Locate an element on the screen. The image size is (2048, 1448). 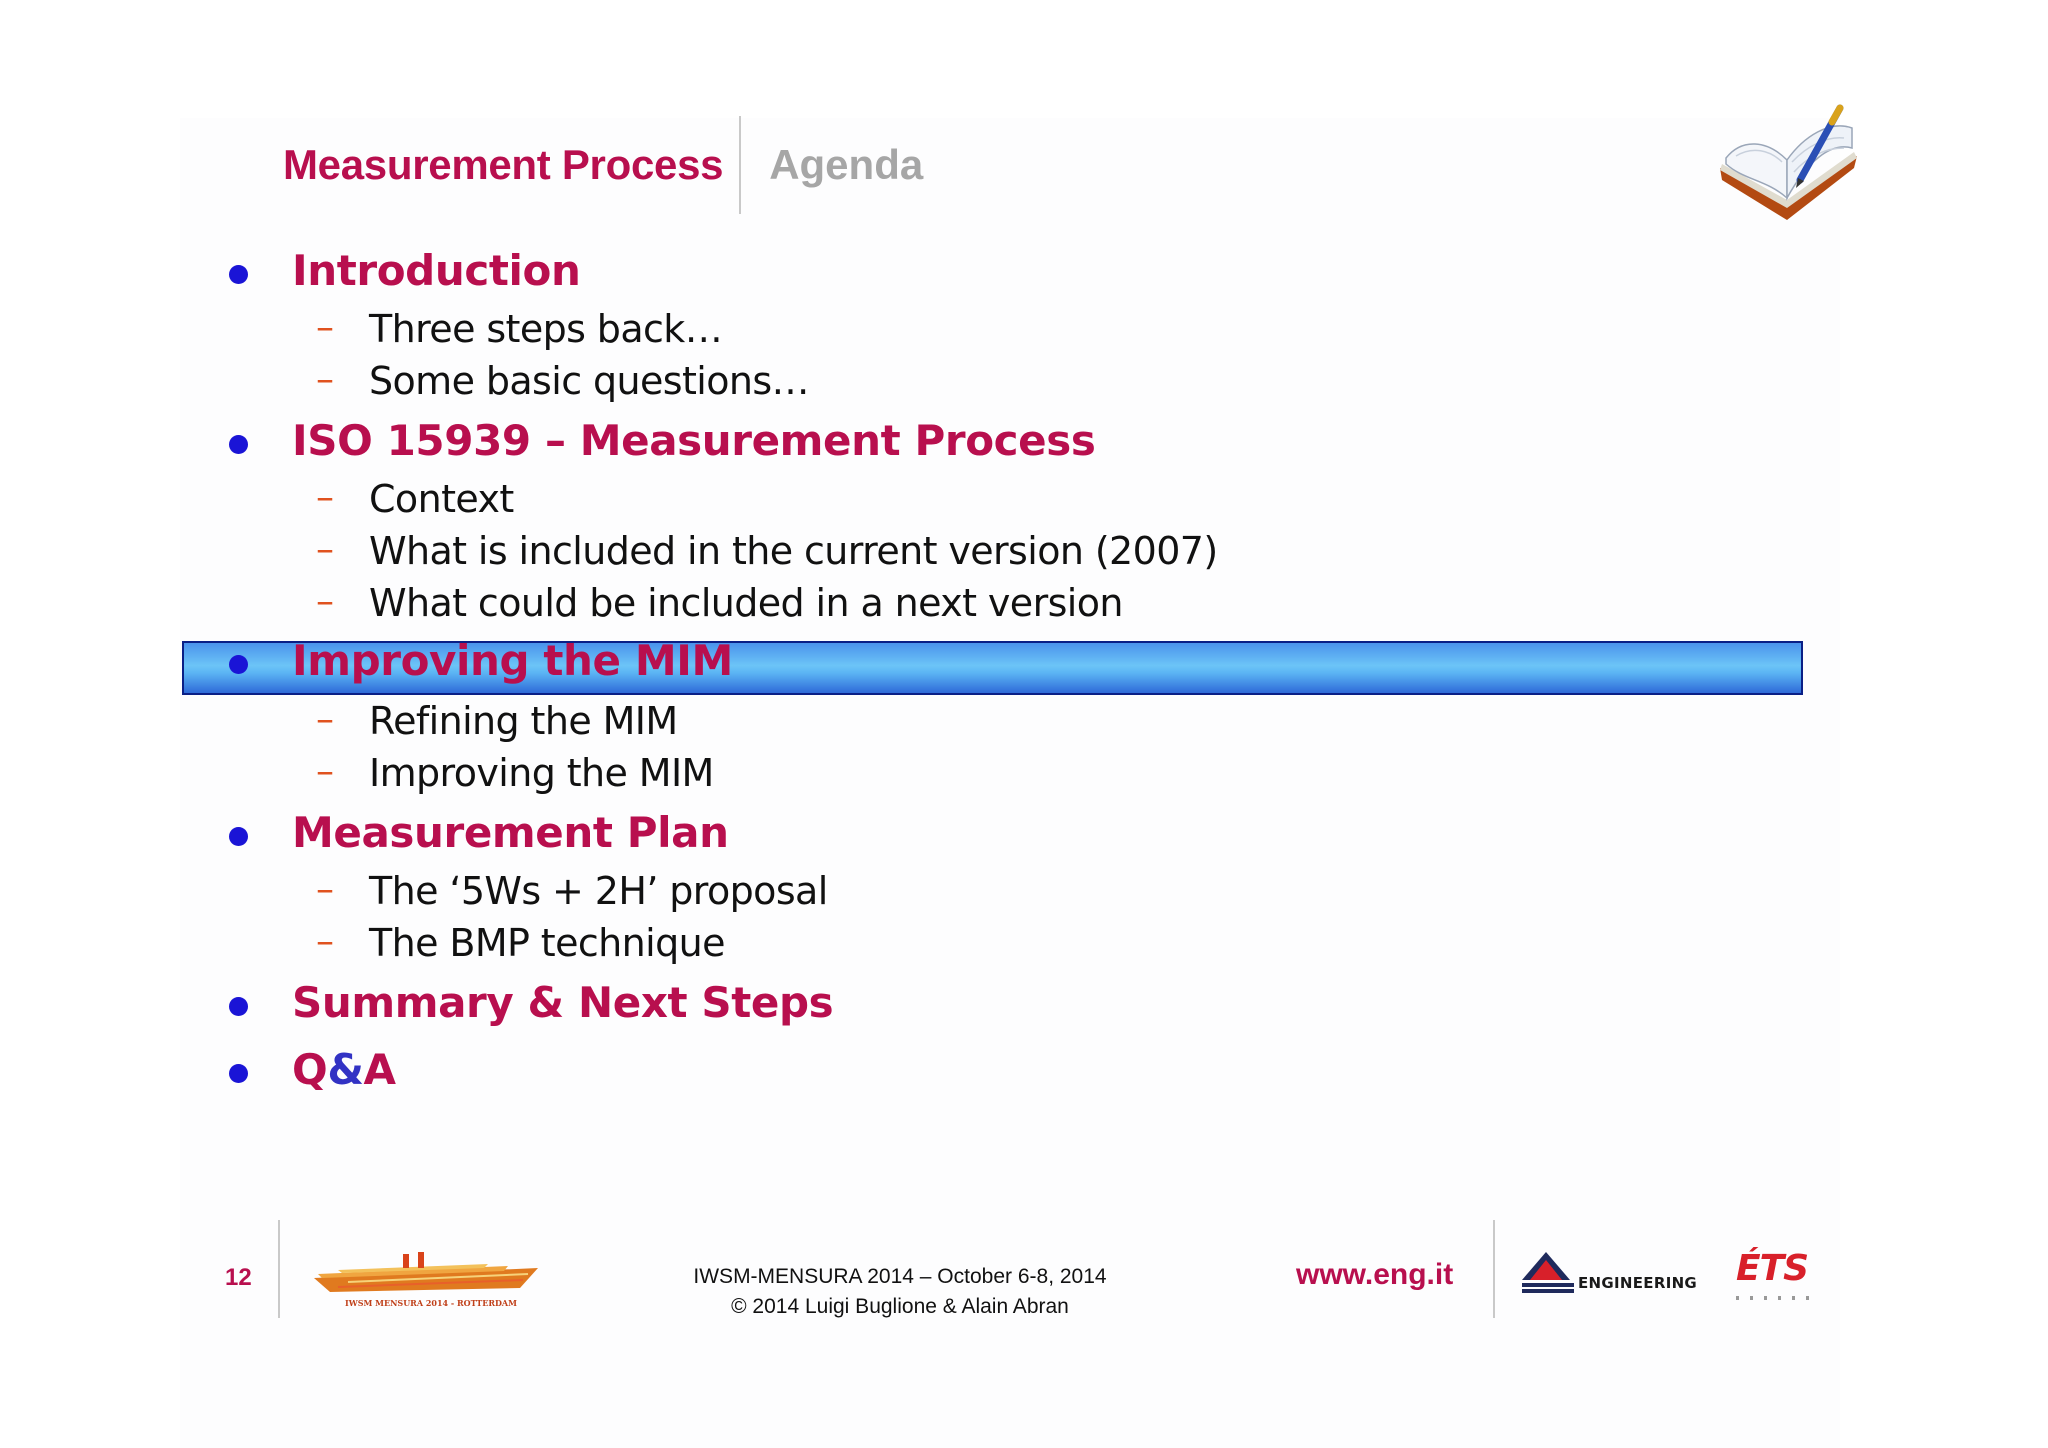
agenda-item-title: Introduction is located at coordinates (436, 270).